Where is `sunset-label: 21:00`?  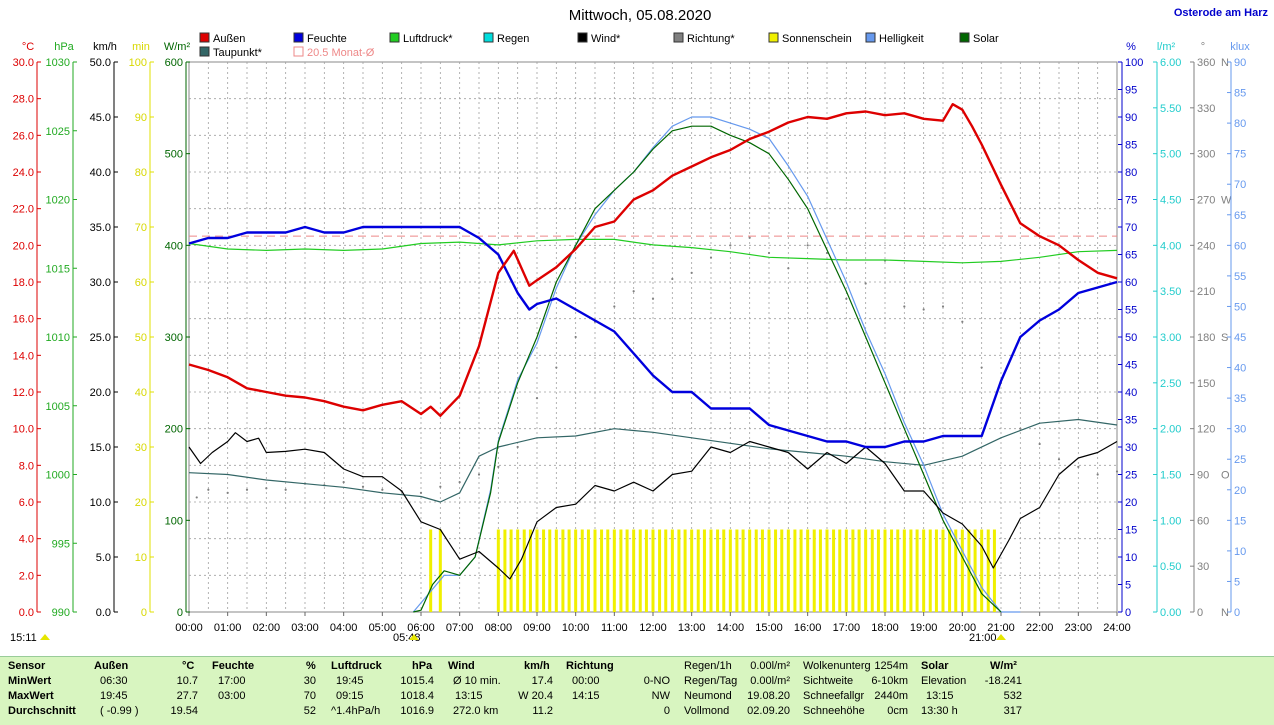 sunset-label: 21:00 is located at coordinates (983, 638).